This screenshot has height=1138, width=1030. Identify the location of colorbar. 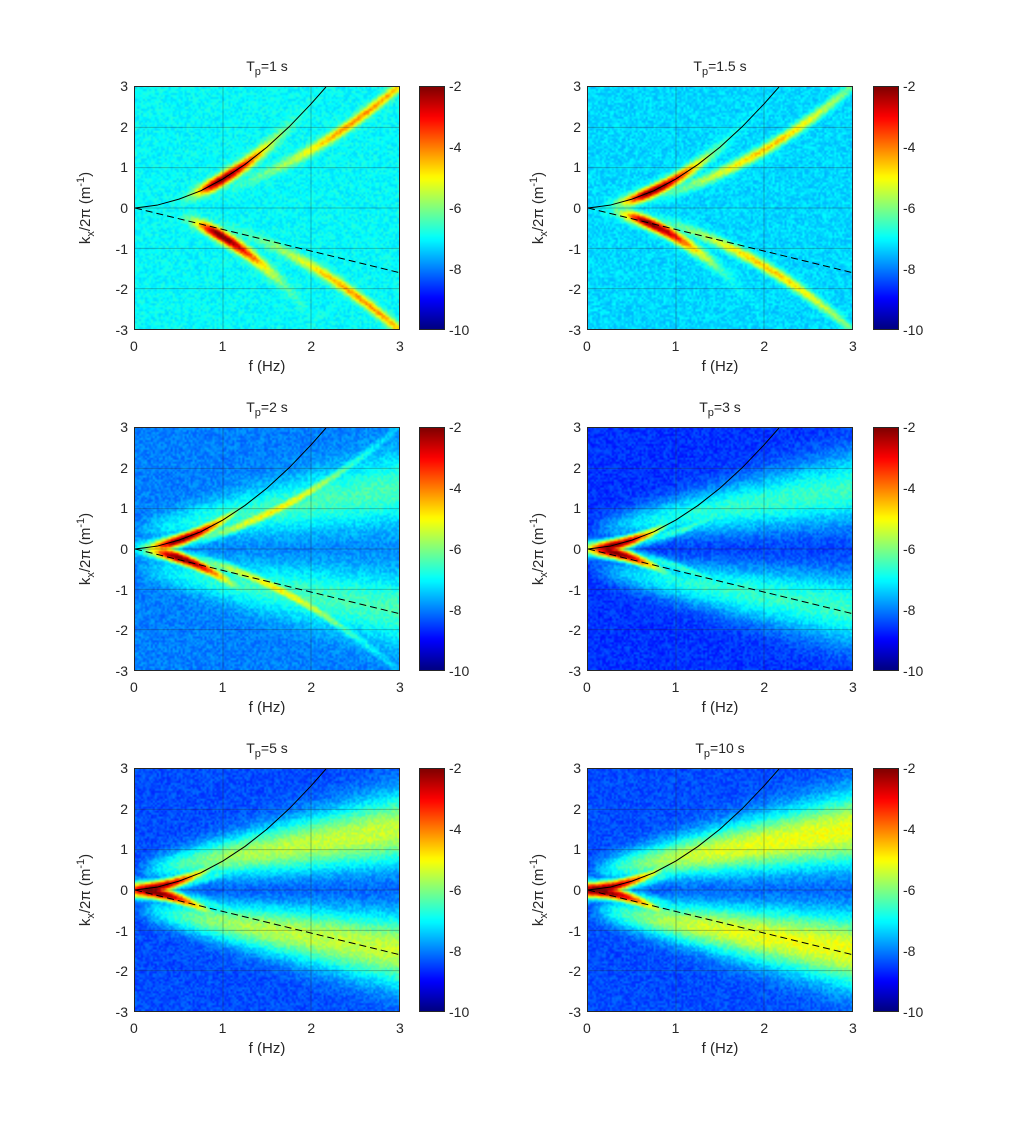
(432, 549).